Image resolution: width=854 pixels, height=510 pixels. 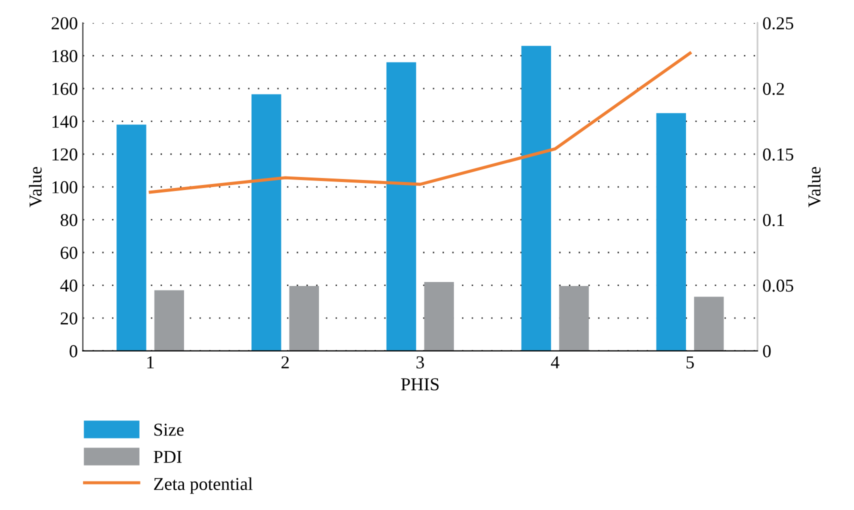 What do you see at coordinates (773, 220) in the screenshot?
I see `y2-tick-label: 0.1` at bounding box center [773, 220].